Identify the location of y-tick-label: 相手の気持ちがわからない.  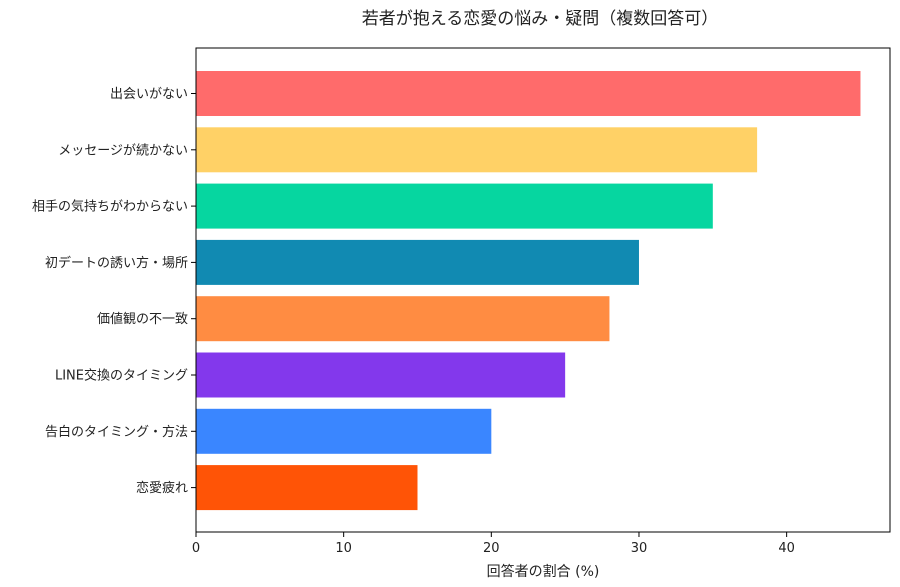
(110, 207).